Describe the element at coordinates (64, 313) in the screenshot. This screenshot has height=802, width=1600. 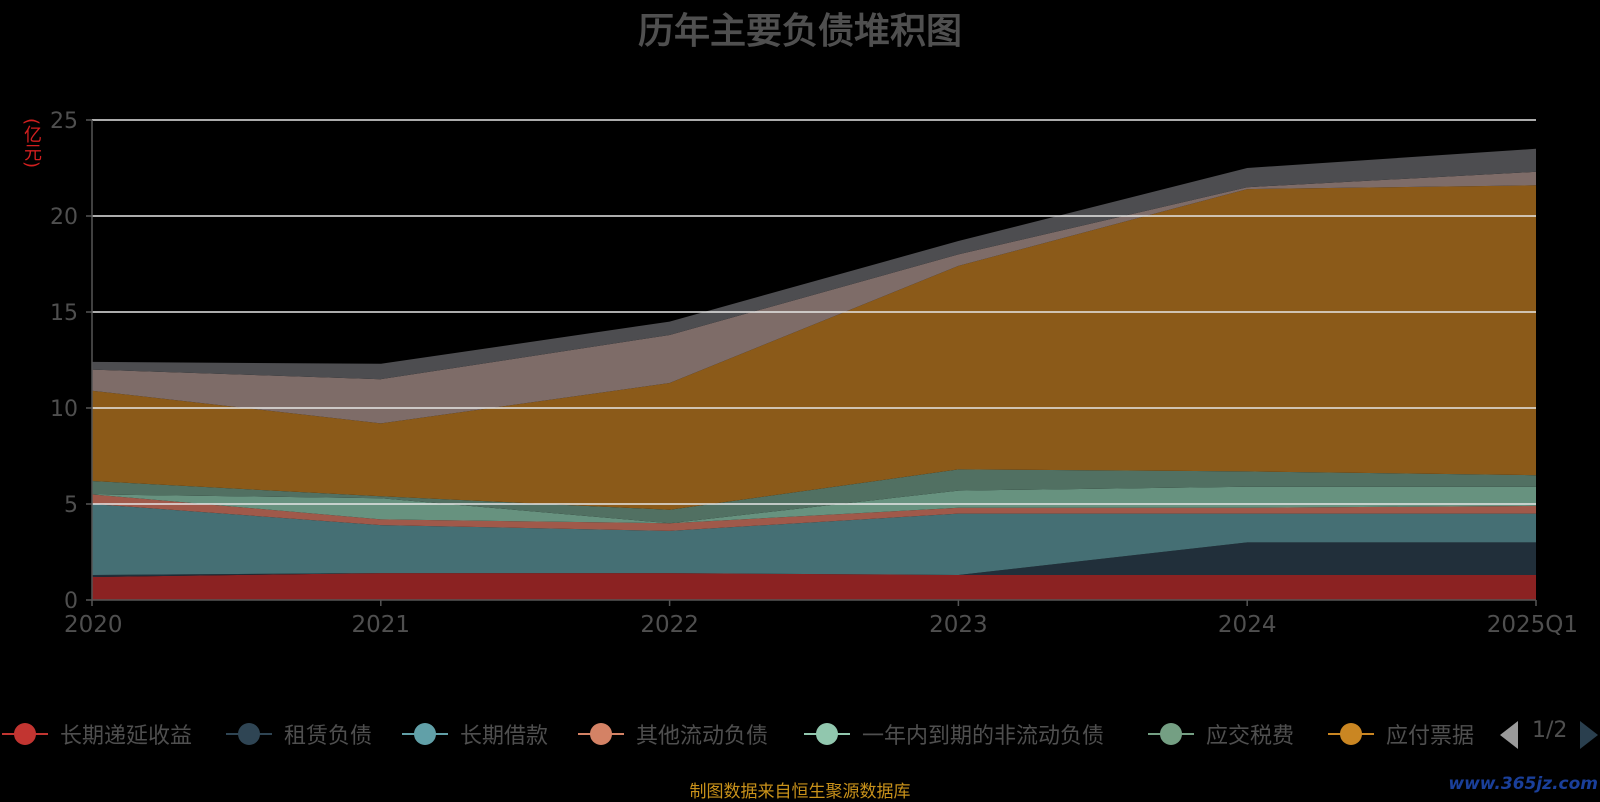
I see `y-tick-label: 15` at that location.